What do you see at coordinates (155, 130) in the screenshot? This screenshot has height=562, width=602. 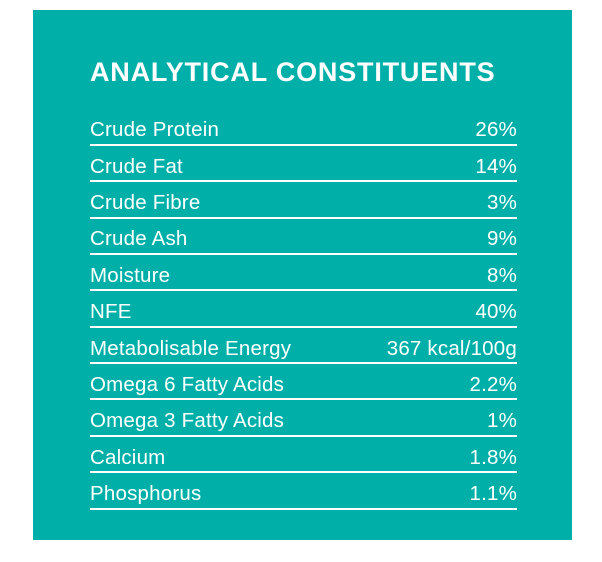 I see `constituent-label: Crude Protein` at bounding box center [155, 130].